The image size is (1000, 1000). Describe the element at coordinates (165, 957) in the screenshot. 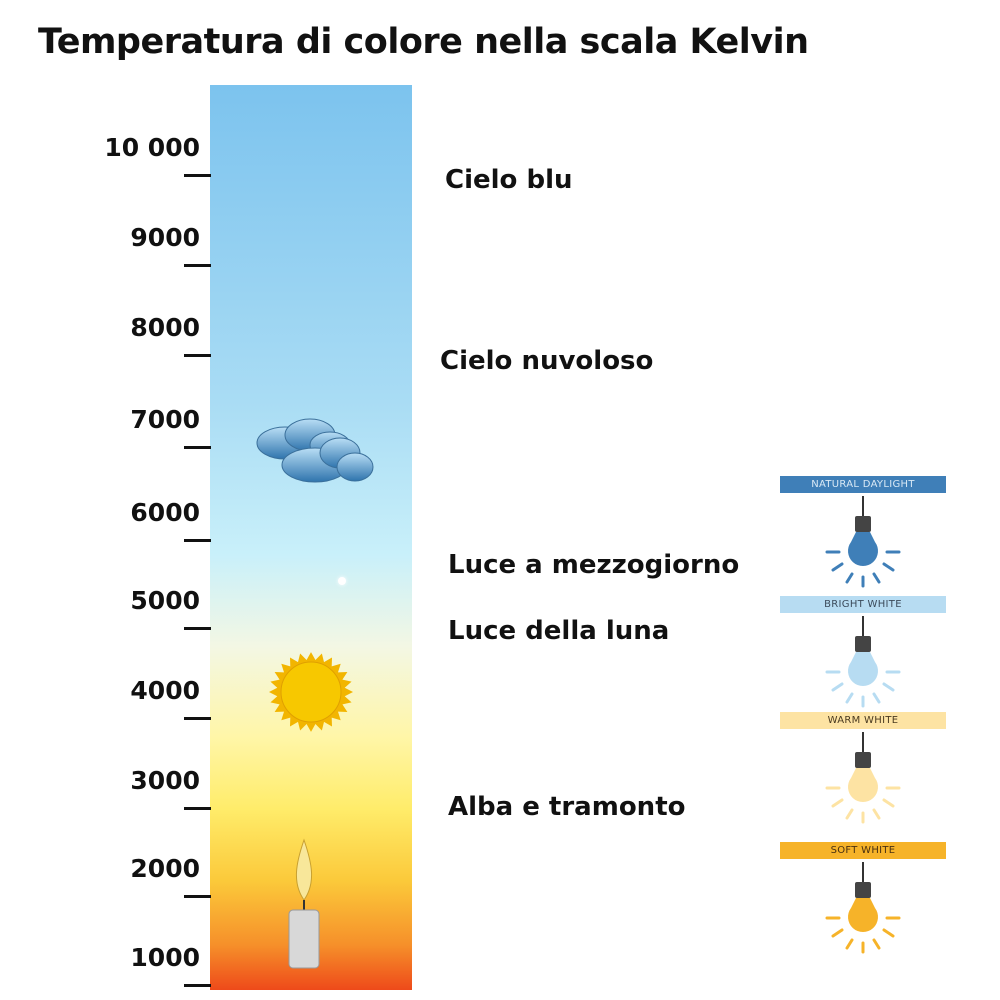

I see `tick-label: 1000` at that location.